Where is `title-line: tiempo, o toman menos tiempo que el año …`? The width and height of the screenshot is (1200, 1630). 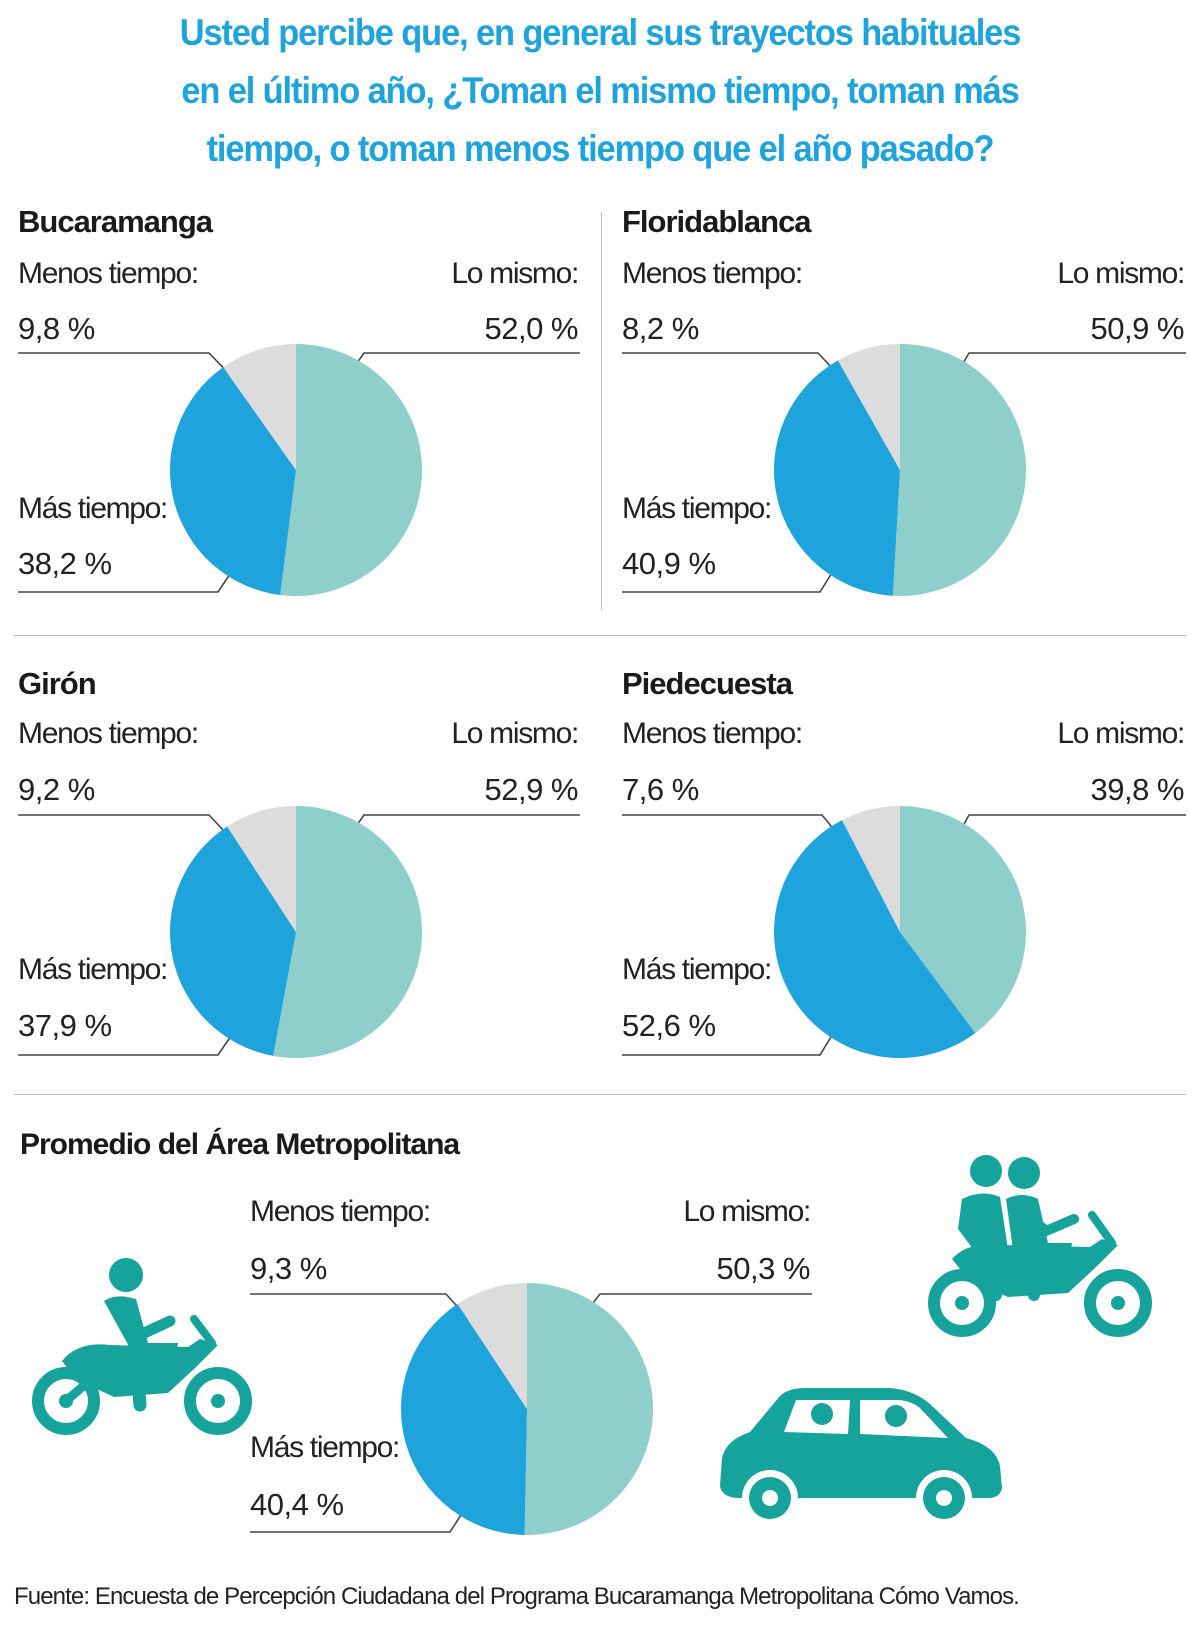 title-line: tiempo, o toman menos tiempo que el año … is located at coordinates (600, 148).